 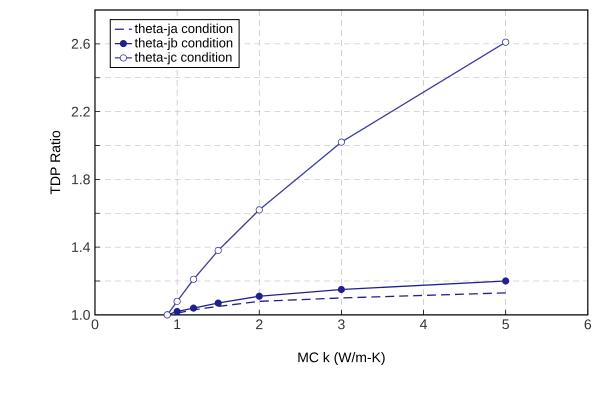 I want to click on x-tick-label: 1, so click(x=177, y=324).